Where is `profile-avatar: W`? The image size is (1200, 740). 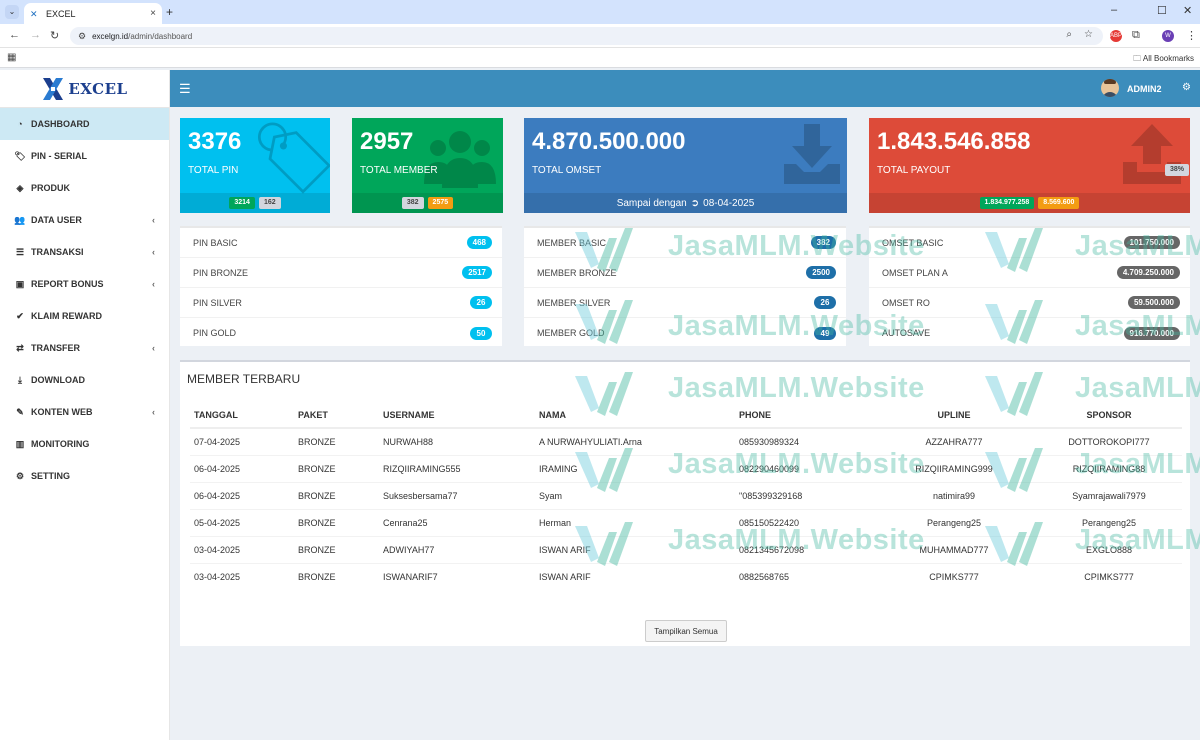
profile-avatar: W is located at coordinates (1168, 36).